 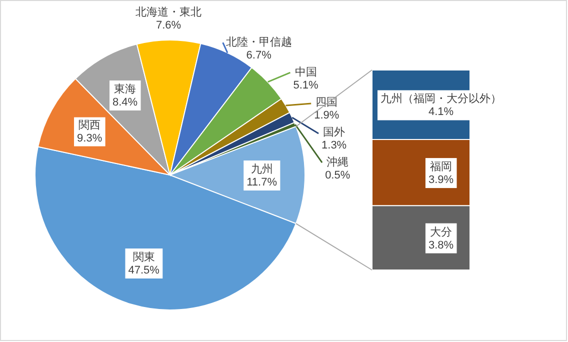 What do you see at coordinates (441, 99) in the screenshot?
I see `series-label: 九州（福岡・大分以外）` at bounding box center [441, 99].